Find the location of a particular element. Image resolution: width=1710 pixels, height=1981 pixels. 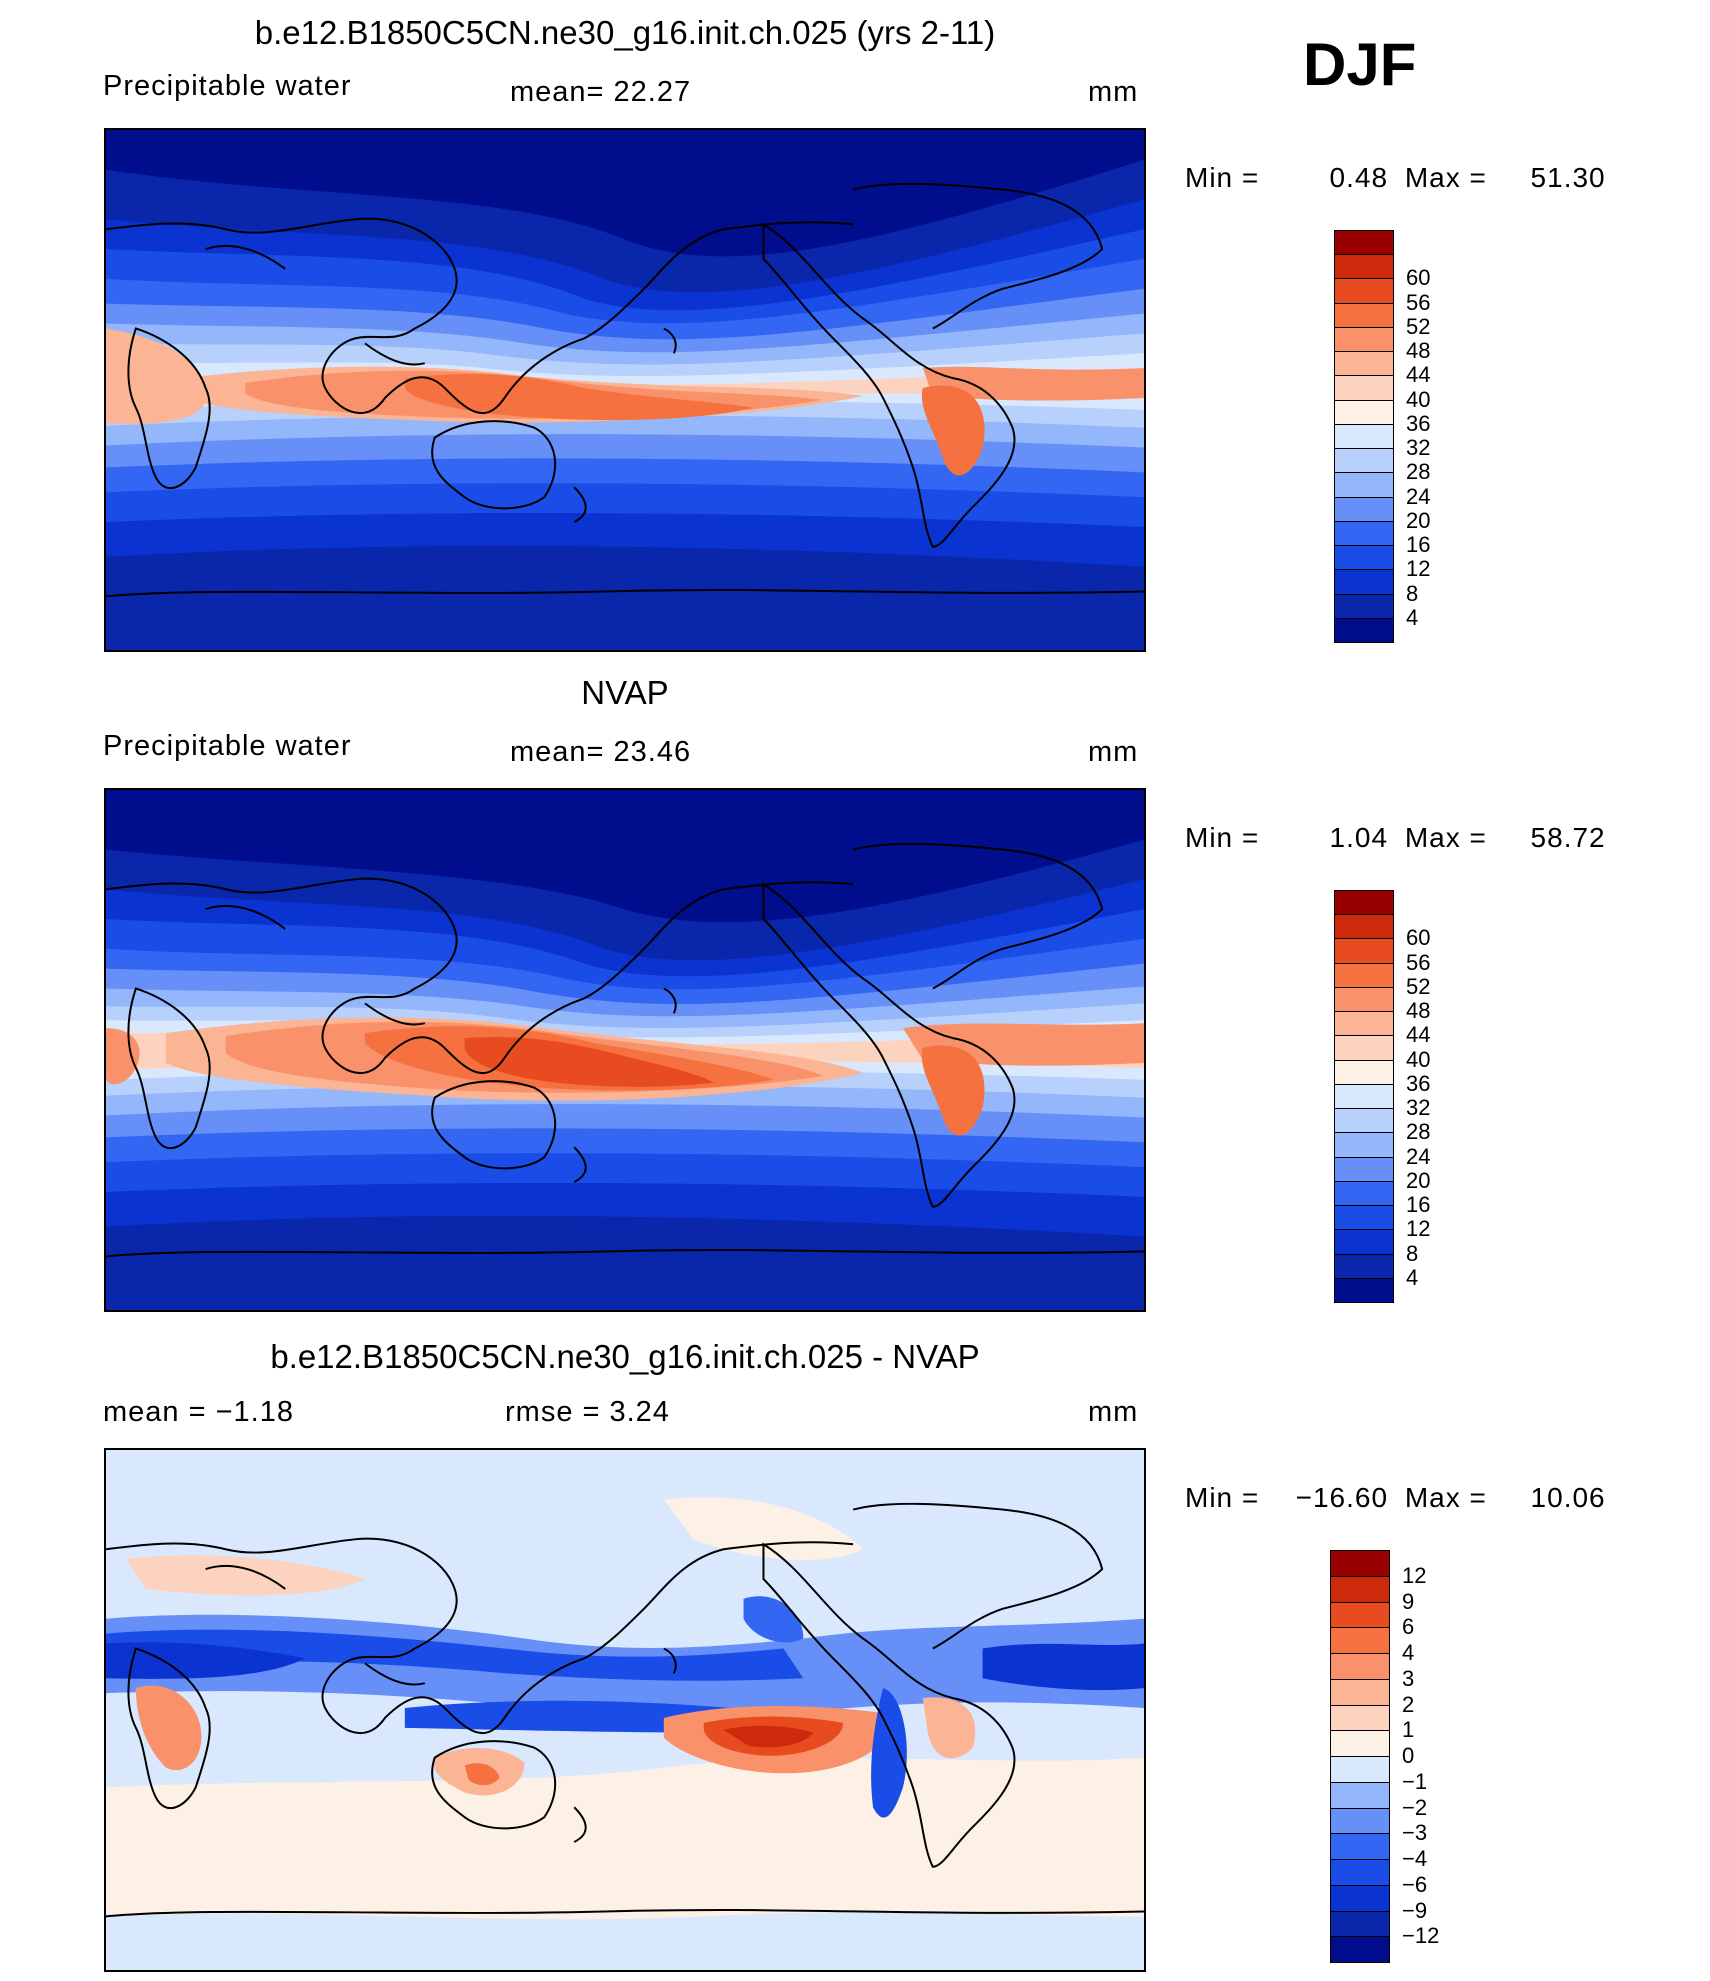

colorbar-label: 1 is located at coordinates (1408, 1730).